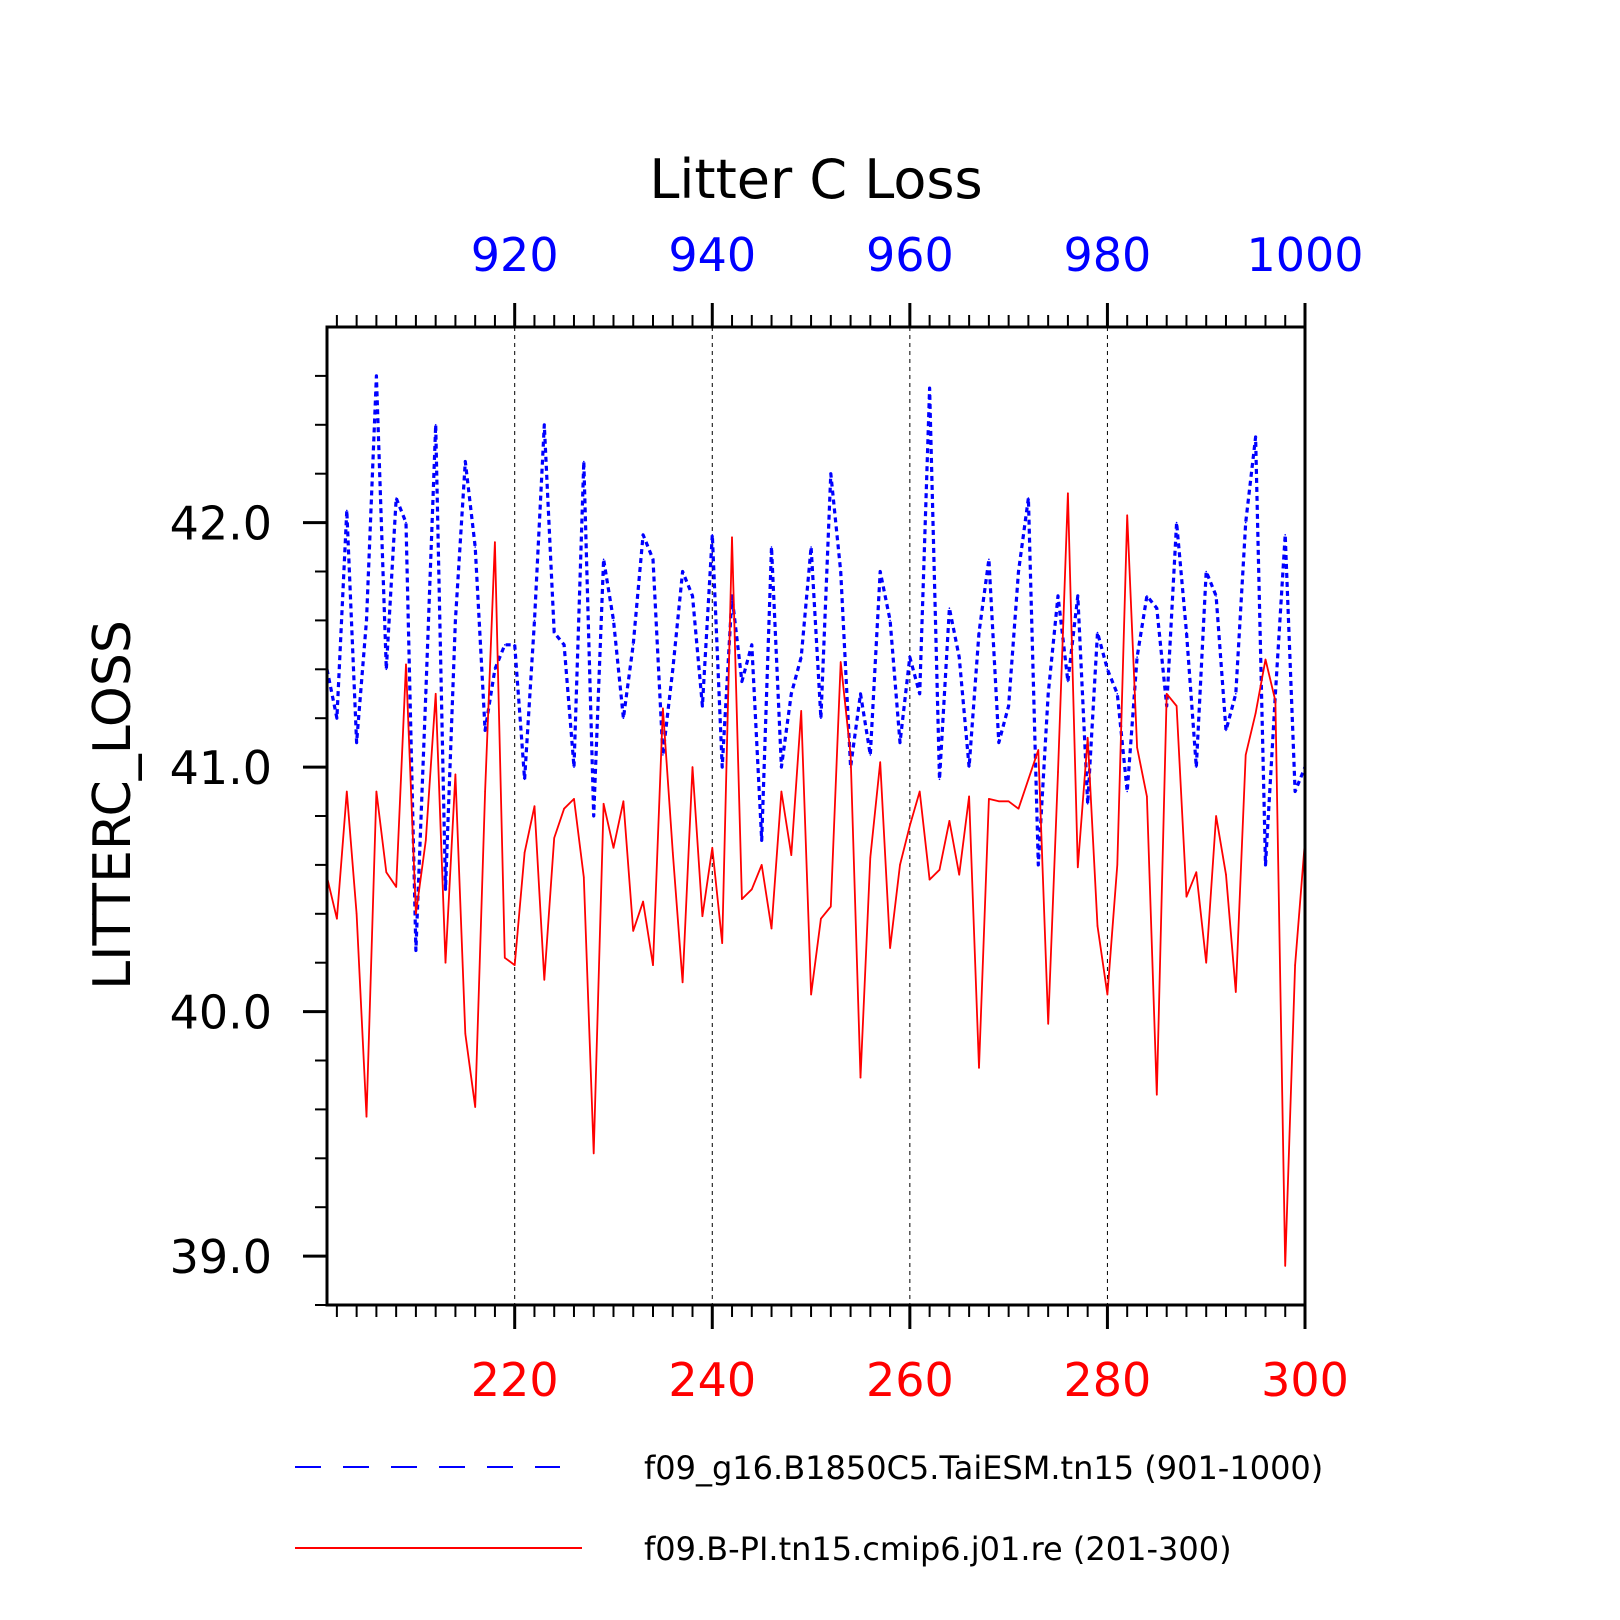 Image resolution: width=1620 pixels, height=1620 pixels. I want to click on top-tick-label: 940, so click(712, 255).